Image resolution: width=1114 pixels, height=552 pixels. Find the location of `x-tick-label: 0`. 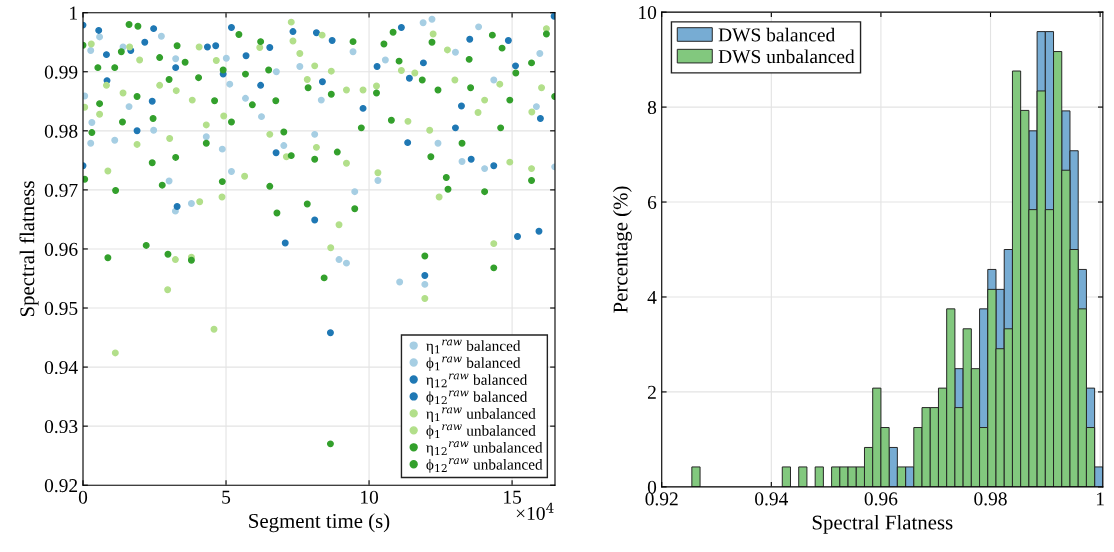

x-tick-label: 0 is located at coordinates (83, 497).